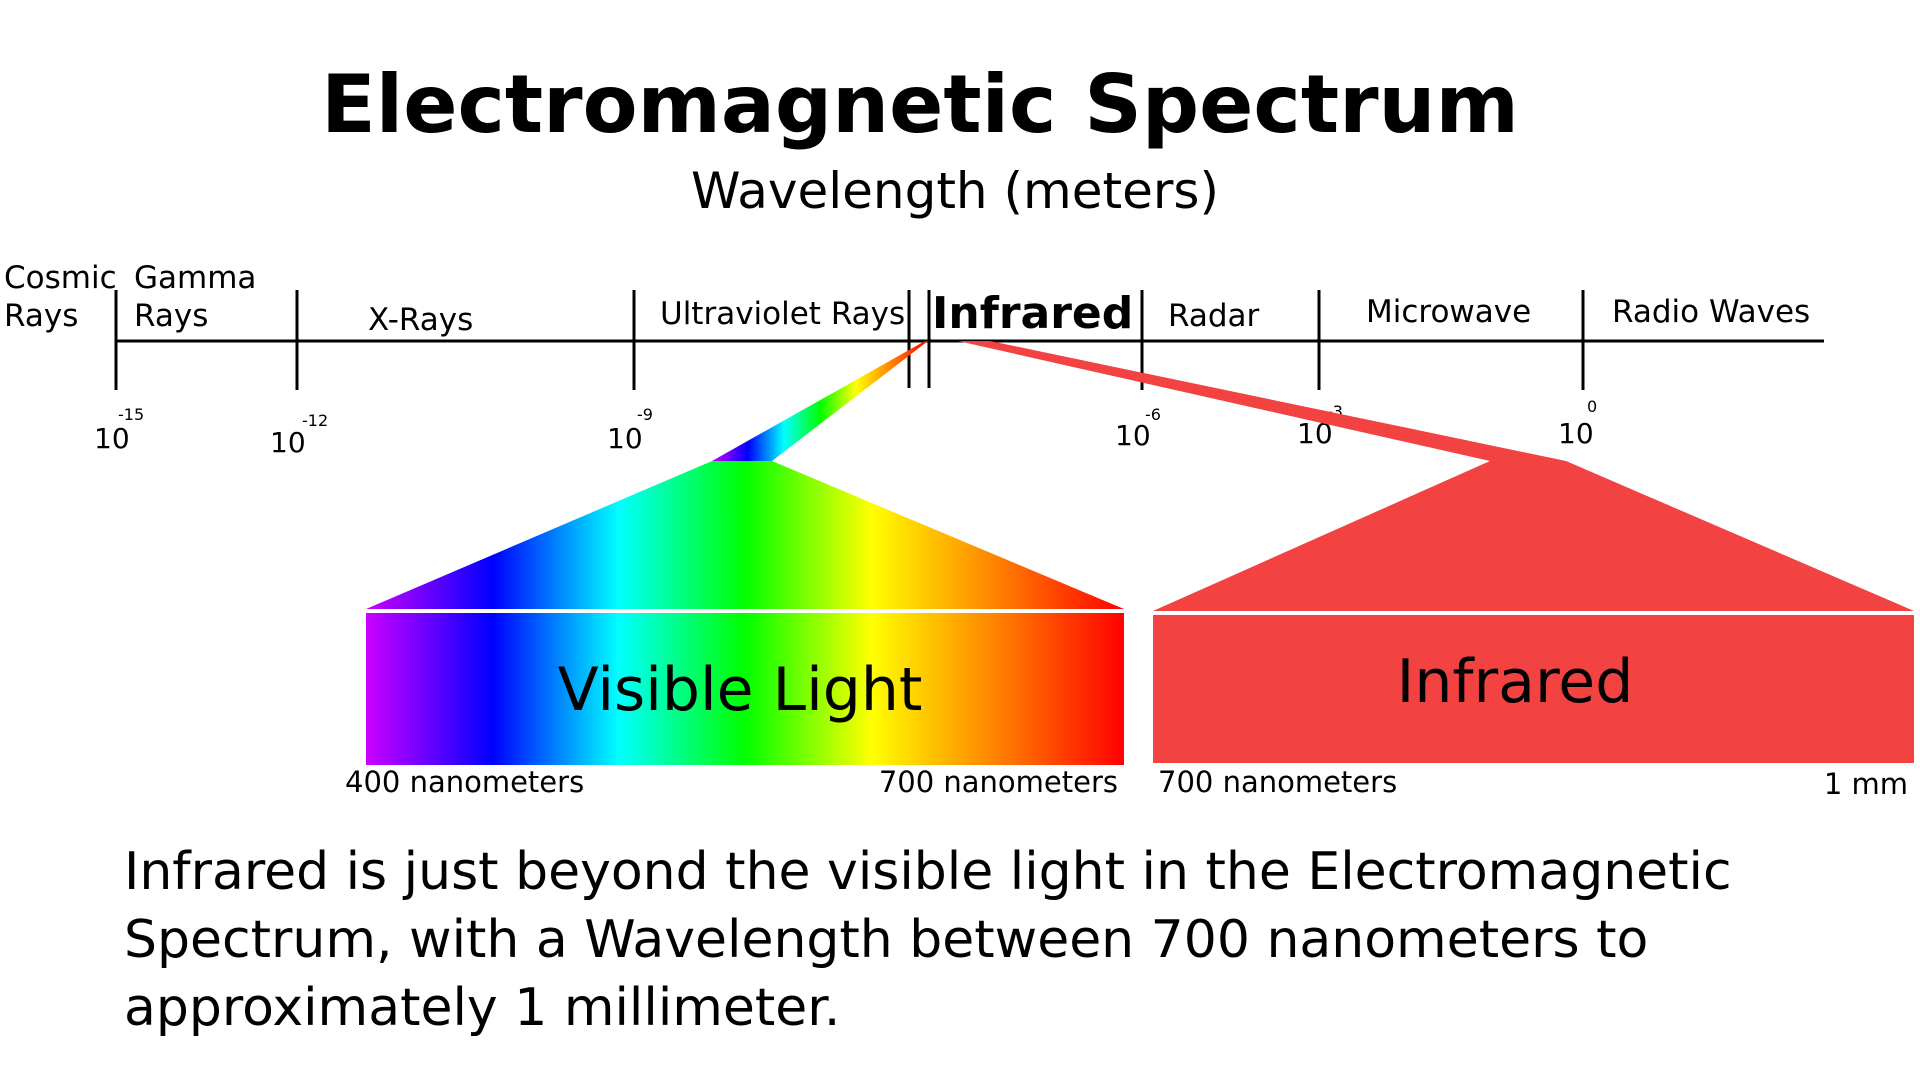 This screenshot has height=1080, width=1920. What do you see at coordinates (1711, 312) in the screenshot?
I see `band-label-radio: Radio Waves` at bounding box center [1711, 312].